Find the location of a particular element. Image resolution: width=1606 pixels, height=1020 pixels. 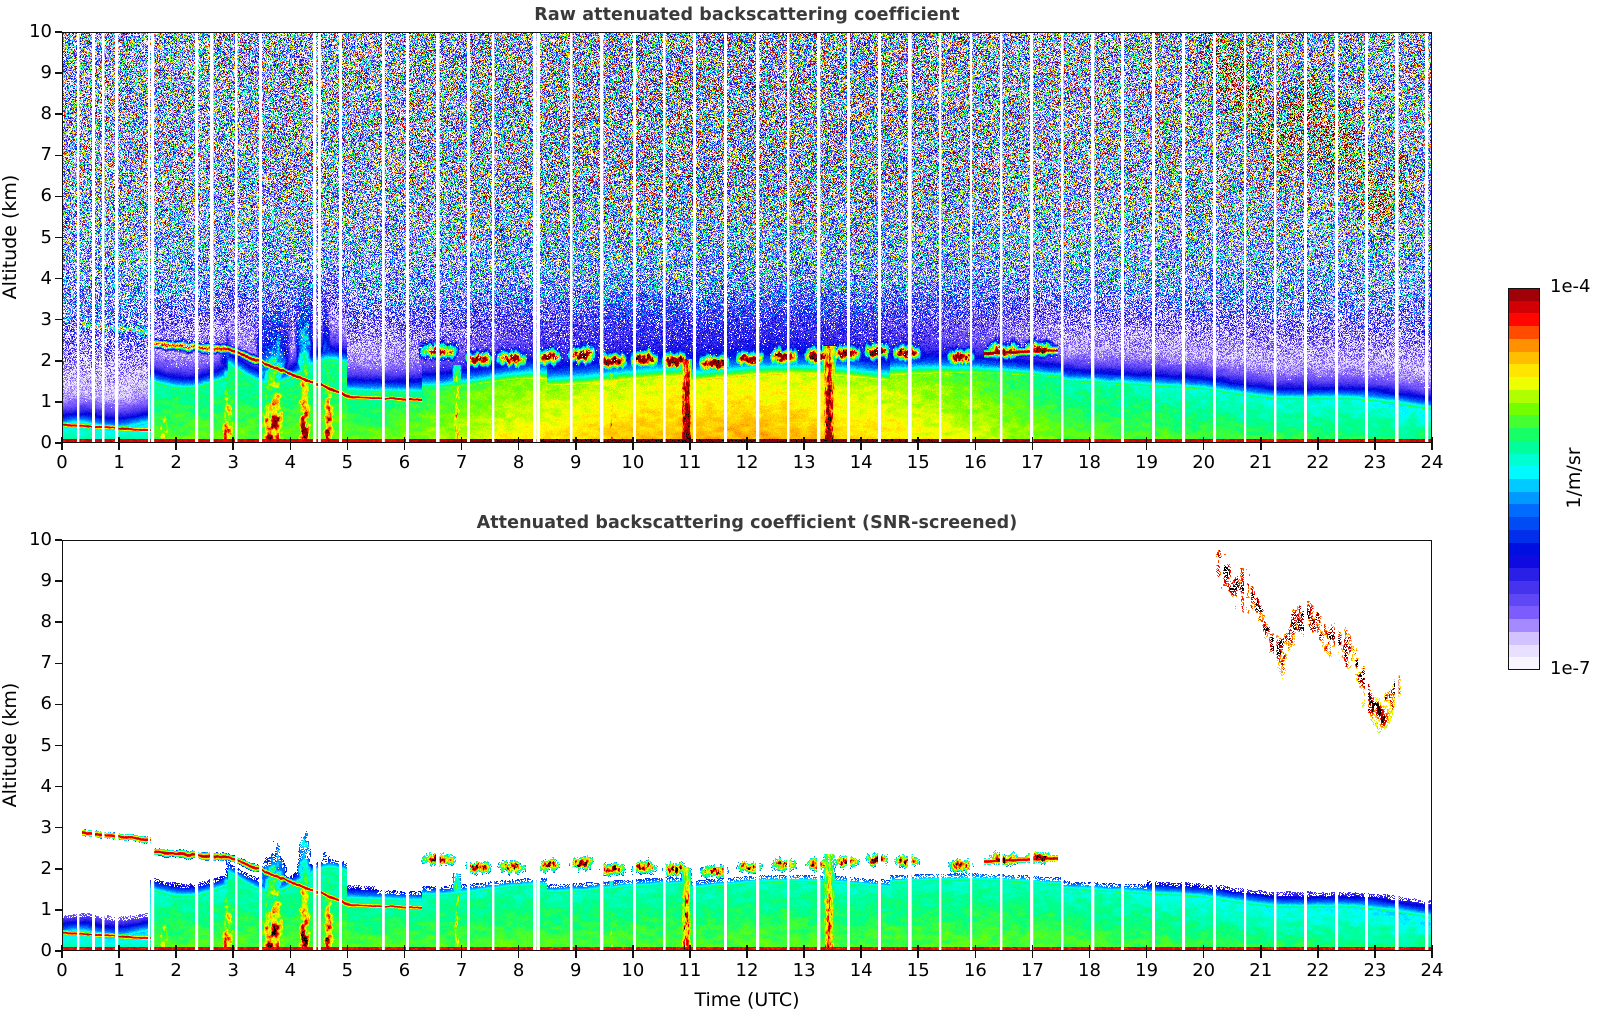

x-tick-label: 3 is located at coordinates (233, 970).